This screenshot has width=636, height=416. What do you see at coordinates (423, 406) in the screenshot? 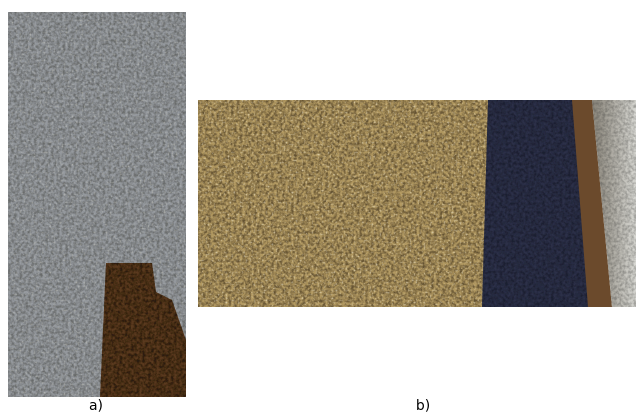
I see `panel-label: b)` at bounding box center [423, 406].